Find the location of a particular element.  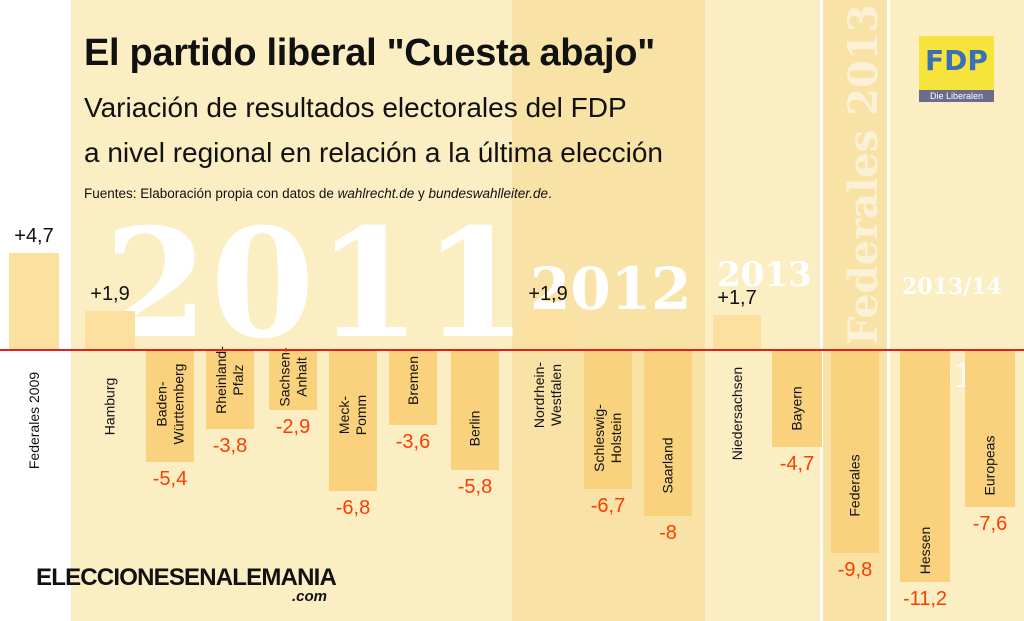

bar-federales is located at coordinates (855, 451).